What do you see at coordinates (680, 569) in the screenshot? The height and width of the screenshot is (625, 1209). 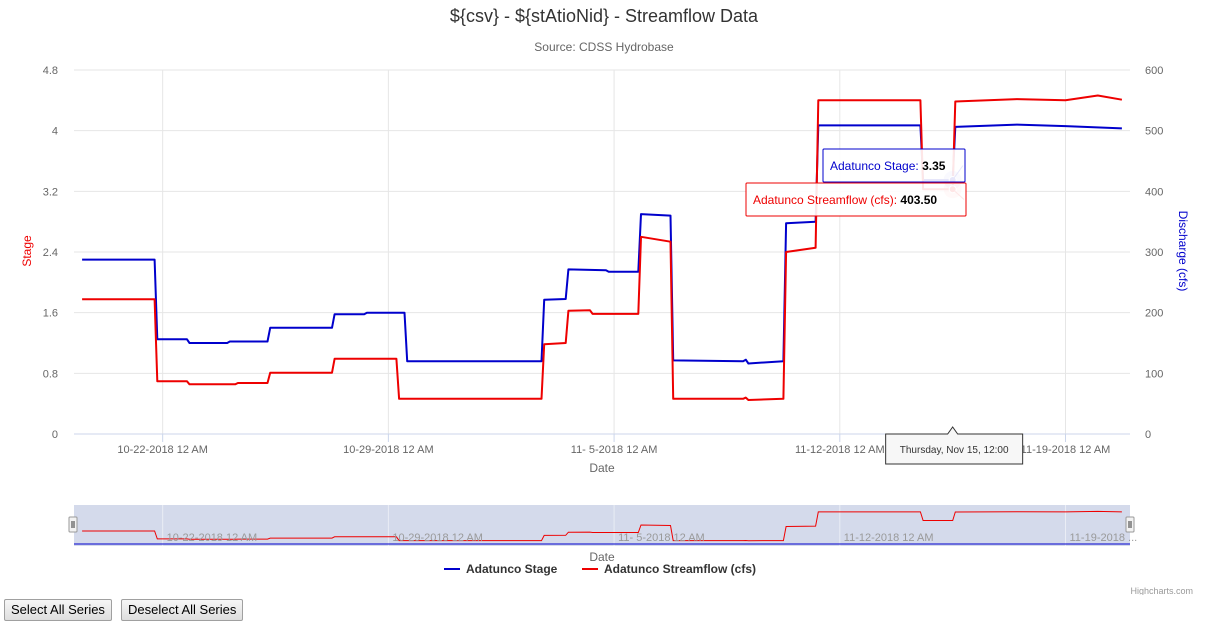 I see `legend-label: Adatunco Streamflow (cfs)` at bounding box center [680, 569].